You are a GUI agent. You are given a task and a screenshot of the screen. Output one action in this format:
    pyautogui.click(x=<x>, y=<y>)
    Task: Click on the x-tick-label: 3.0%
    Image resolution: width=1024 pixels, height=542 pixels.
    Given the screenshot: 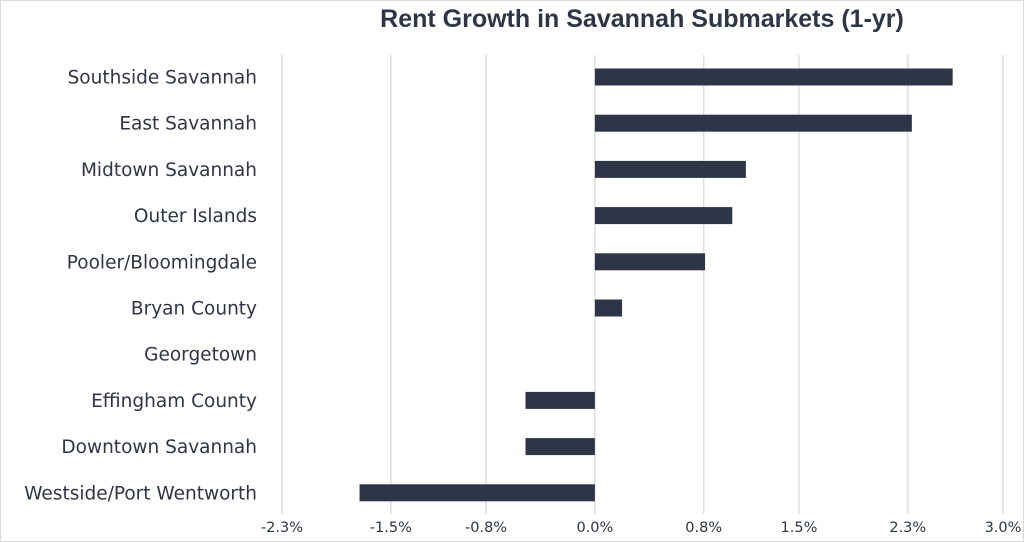 What is the action you would take?
    pyautogui.click(x=1003, y=528)
    